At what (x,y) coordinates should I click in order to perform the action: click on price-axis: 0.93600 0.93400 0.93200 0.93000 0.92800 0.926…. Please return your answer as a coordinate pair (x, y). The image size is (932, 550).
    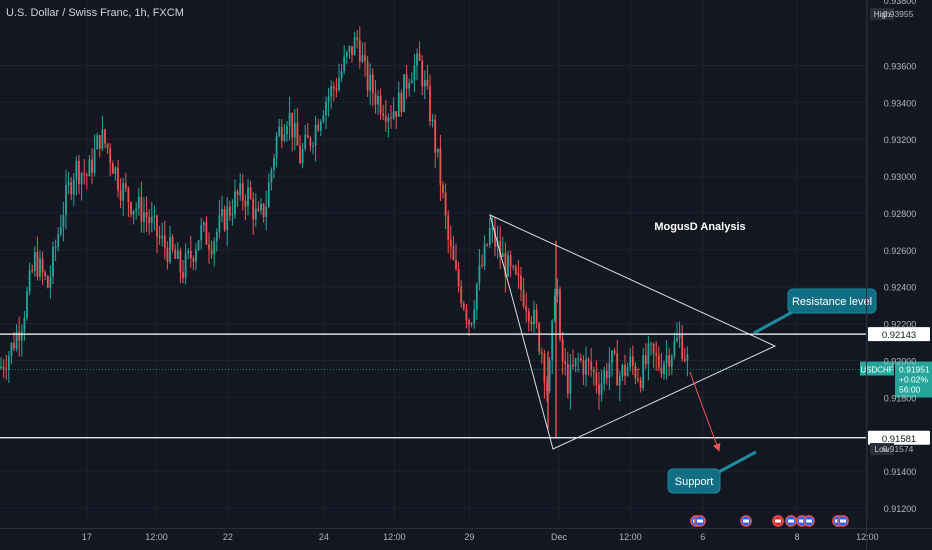
    Looking at the image, I should click on (891, 275).